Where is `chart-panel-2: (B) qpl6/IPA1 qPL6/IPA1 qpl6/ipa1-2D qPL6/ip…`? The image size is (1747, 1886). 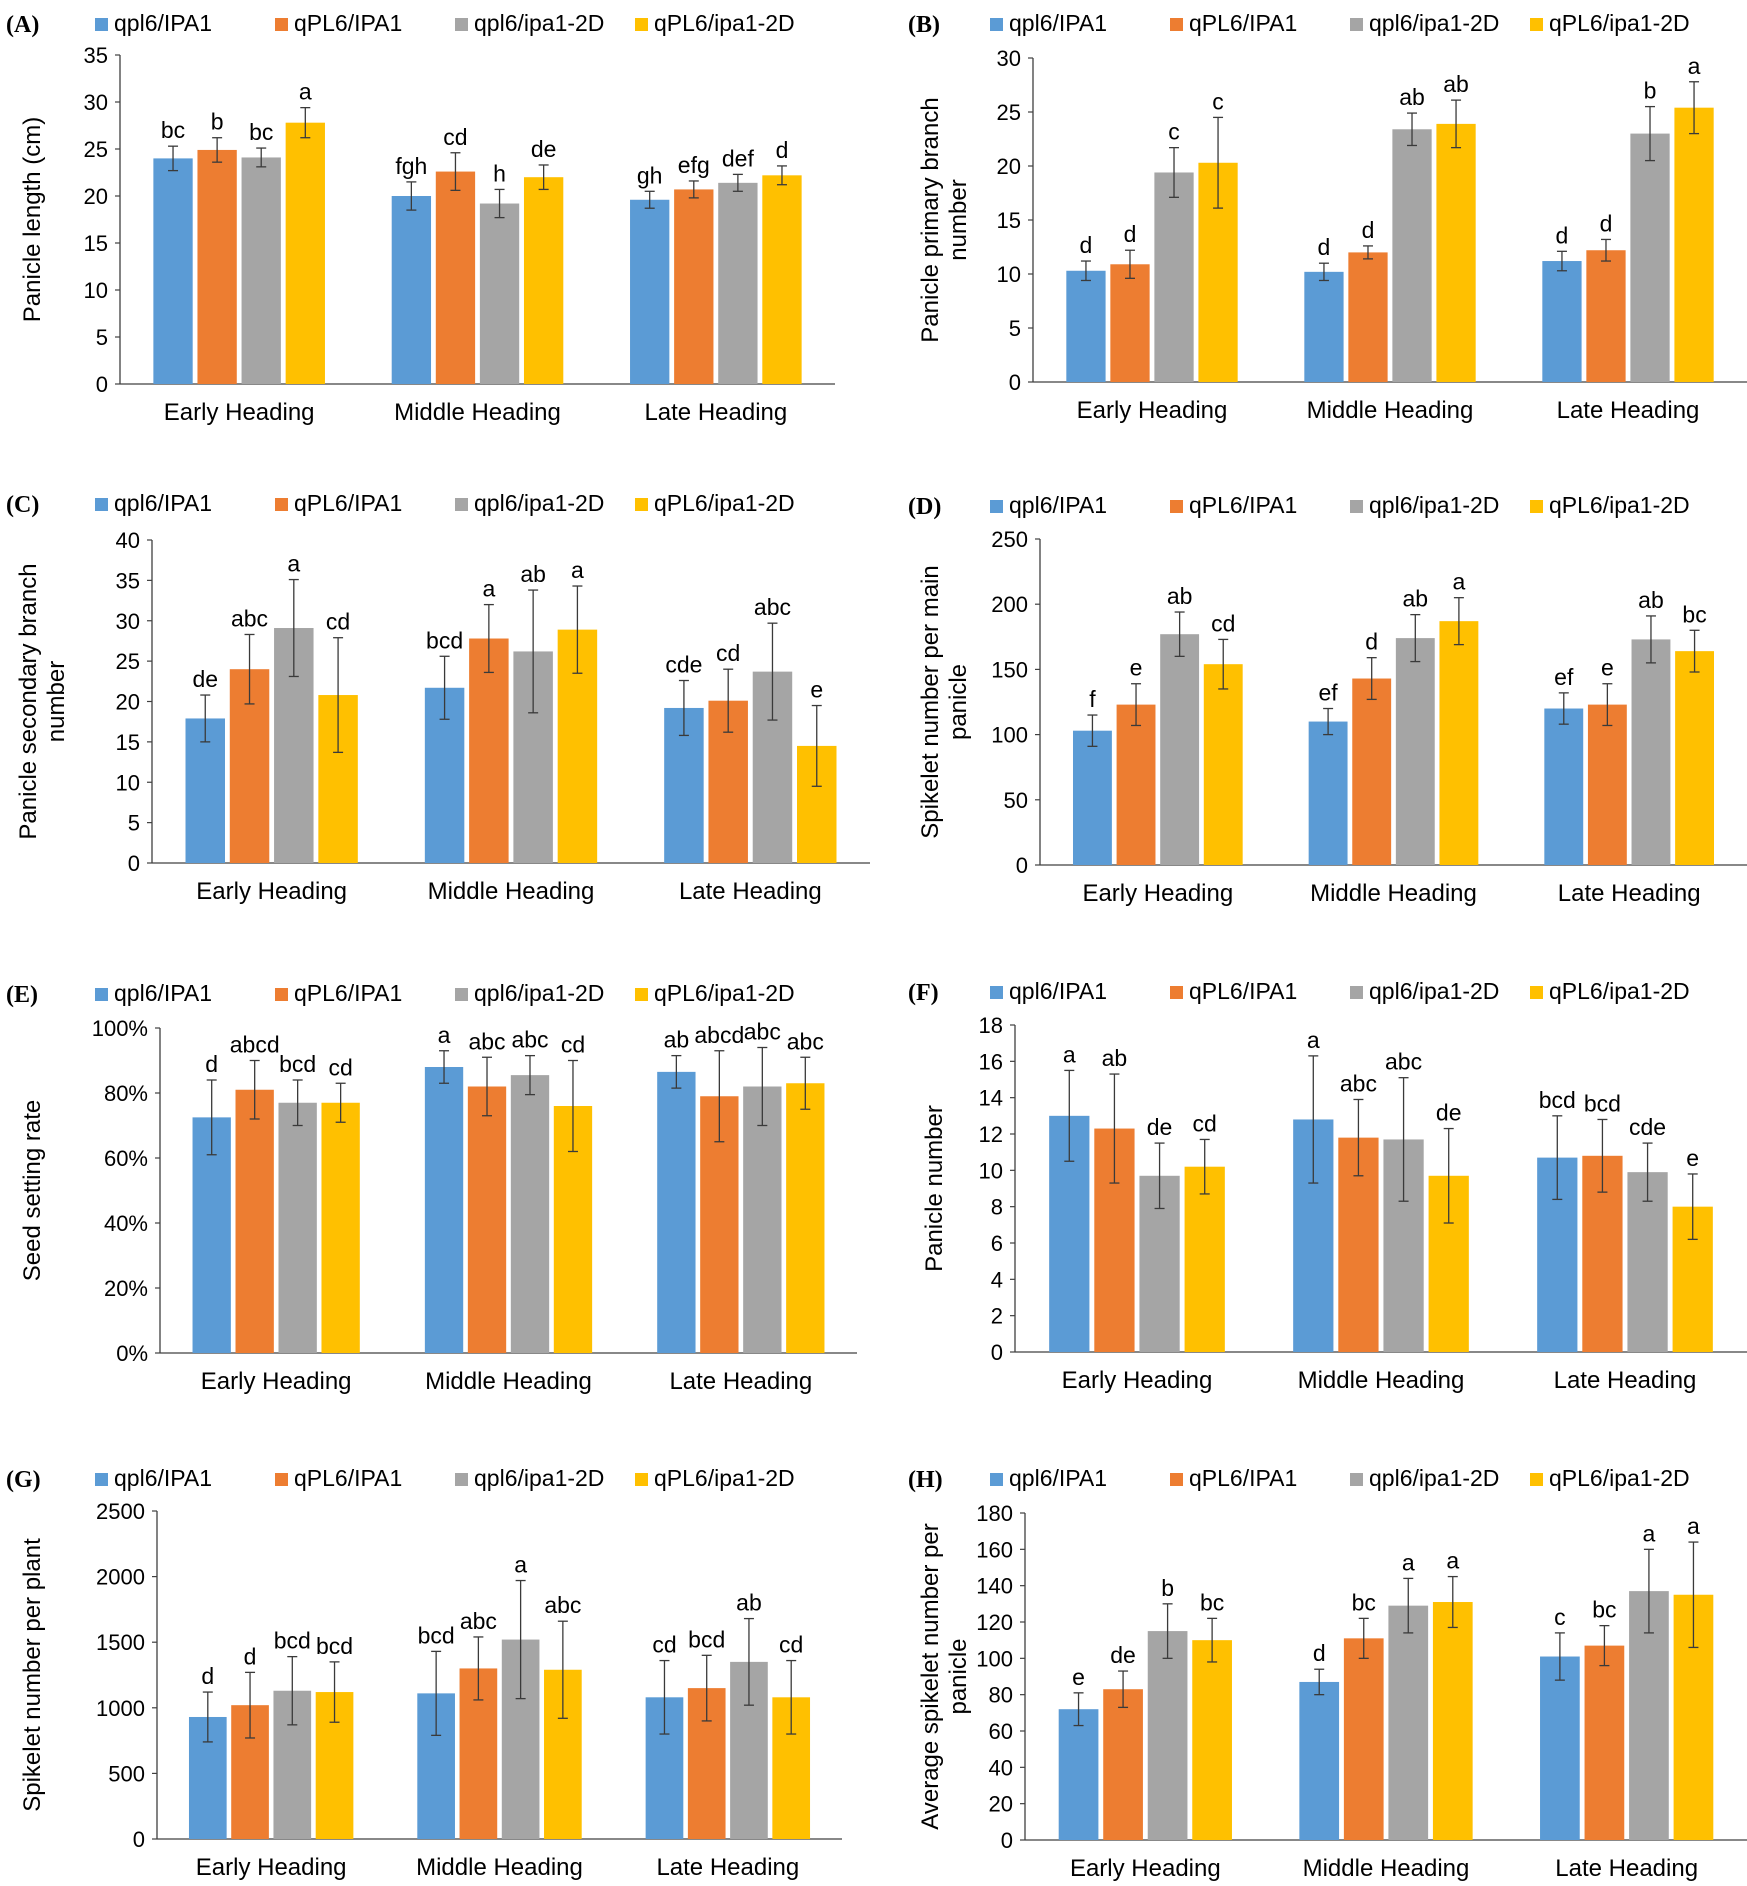 chart-panel-2: (B) qpl6/IPA1 qPL6/IPA1 qpl6/ipa1-2D qPL6/ip… is located at coordinates (1327, 217).